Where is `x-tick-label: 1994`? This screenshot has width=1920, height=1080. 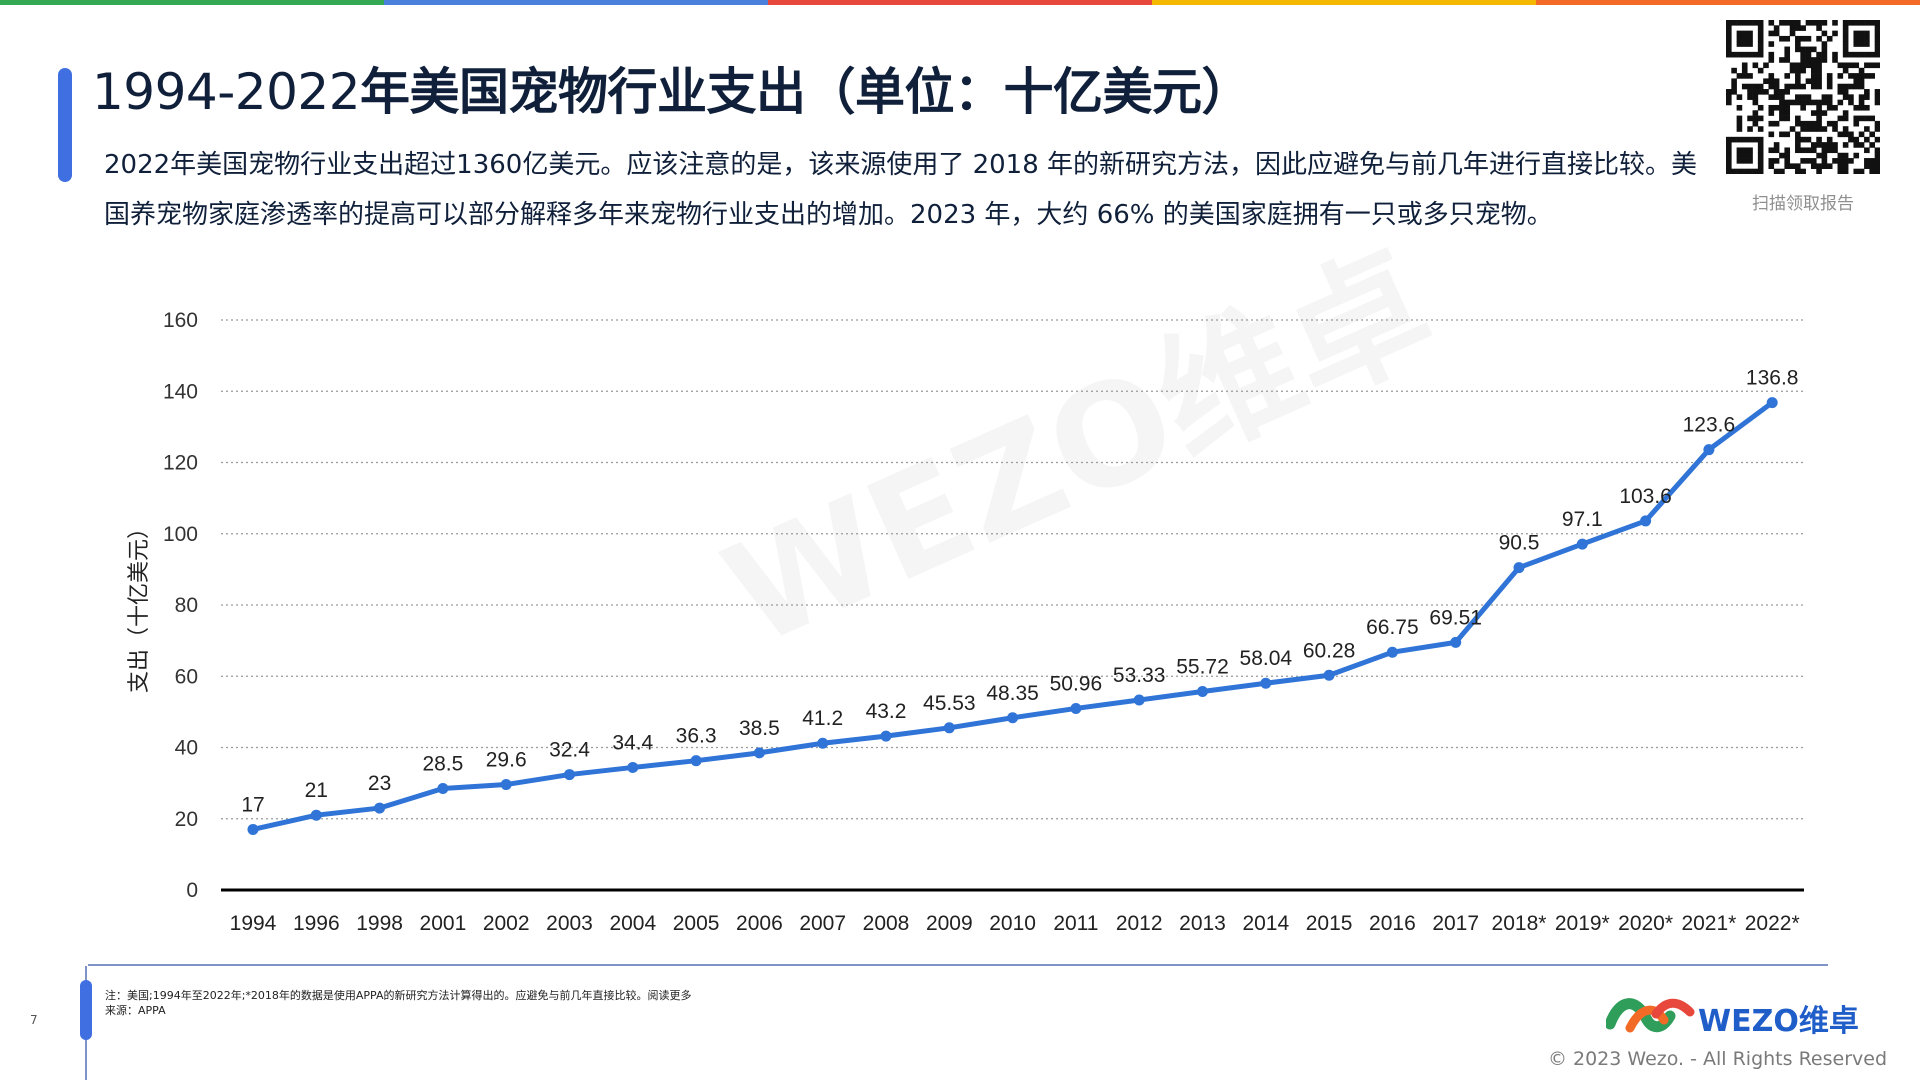
x-tick-label: 1994 is located at coordinates (253, 923).